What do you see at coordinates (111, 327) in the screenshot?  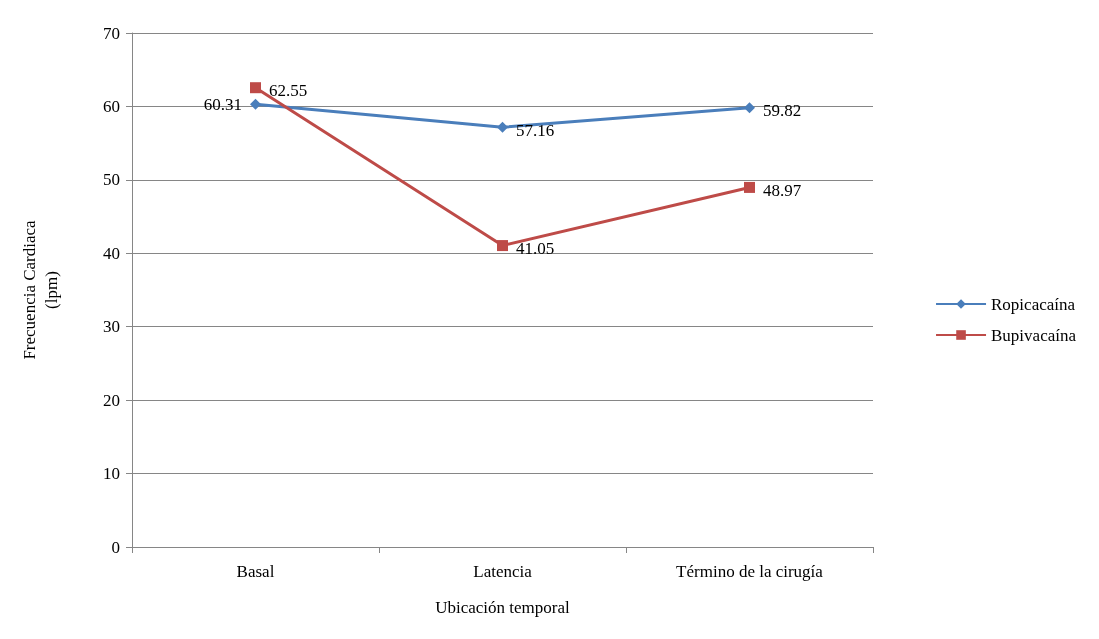 I see `y-tick-label: 30` at bounding box center [111, 327].